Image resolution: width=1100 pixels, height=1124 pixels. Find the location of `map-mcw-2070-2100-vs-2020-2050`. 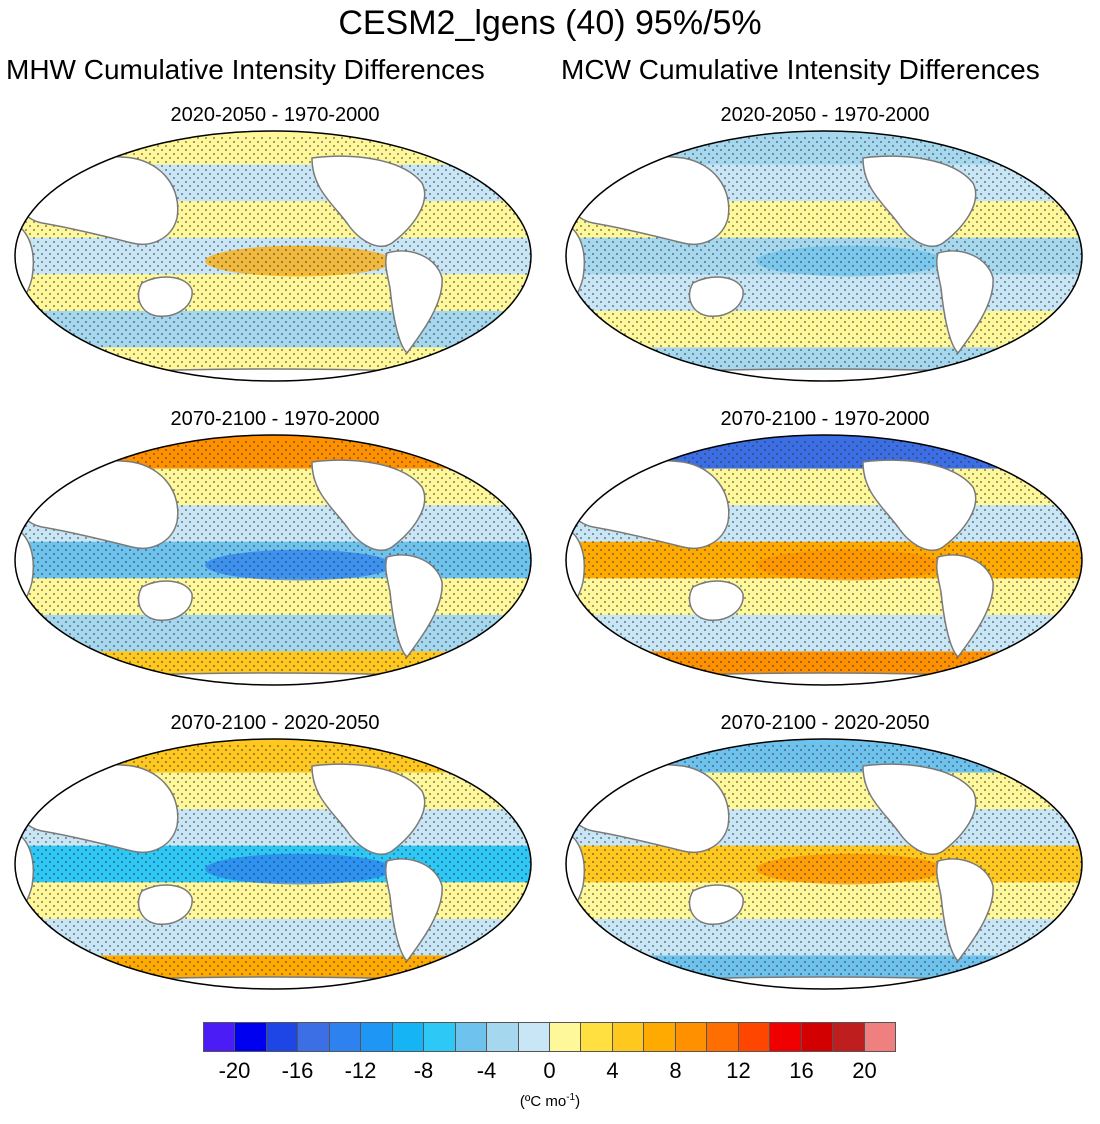

map-mcw-2070-2100-vs-2020-2050 is located at coordinates (824, 864).